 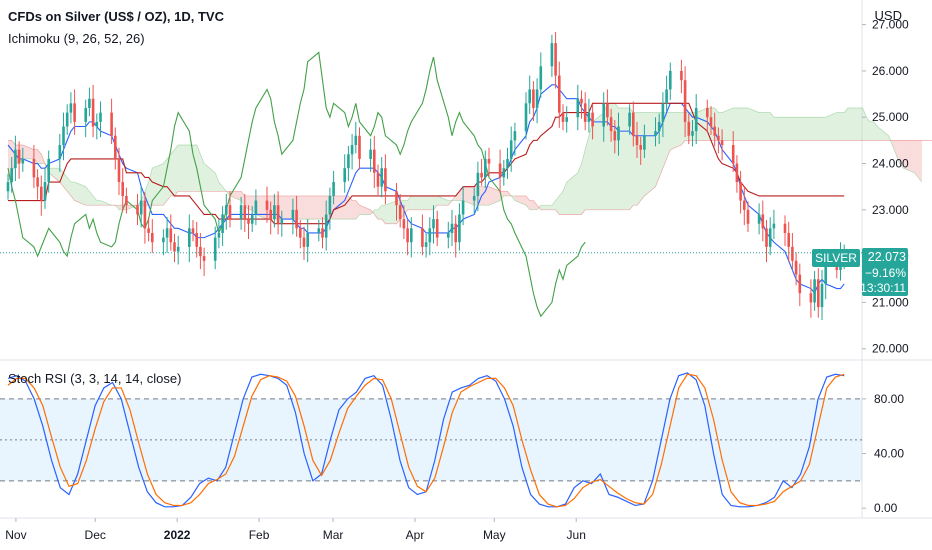 I want to click on last-price: 22.073, so click(x=886, y=257).